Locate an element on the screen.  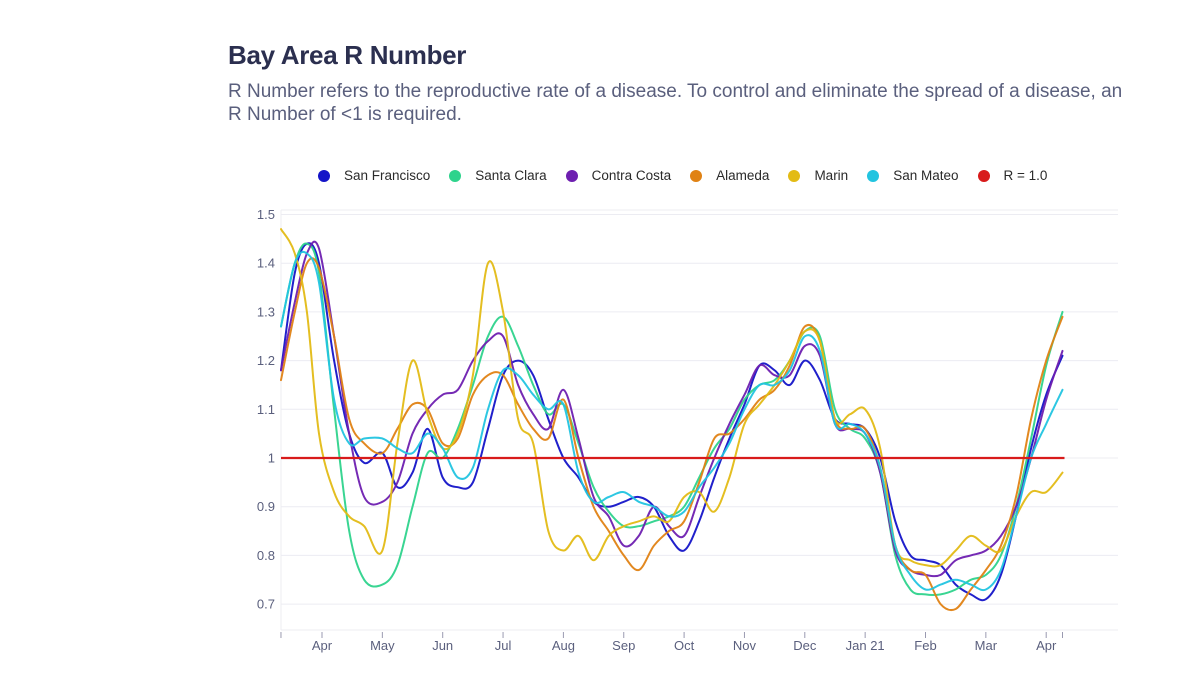
legend-item-alameda: Alameda is located at coordinates (729, 175).